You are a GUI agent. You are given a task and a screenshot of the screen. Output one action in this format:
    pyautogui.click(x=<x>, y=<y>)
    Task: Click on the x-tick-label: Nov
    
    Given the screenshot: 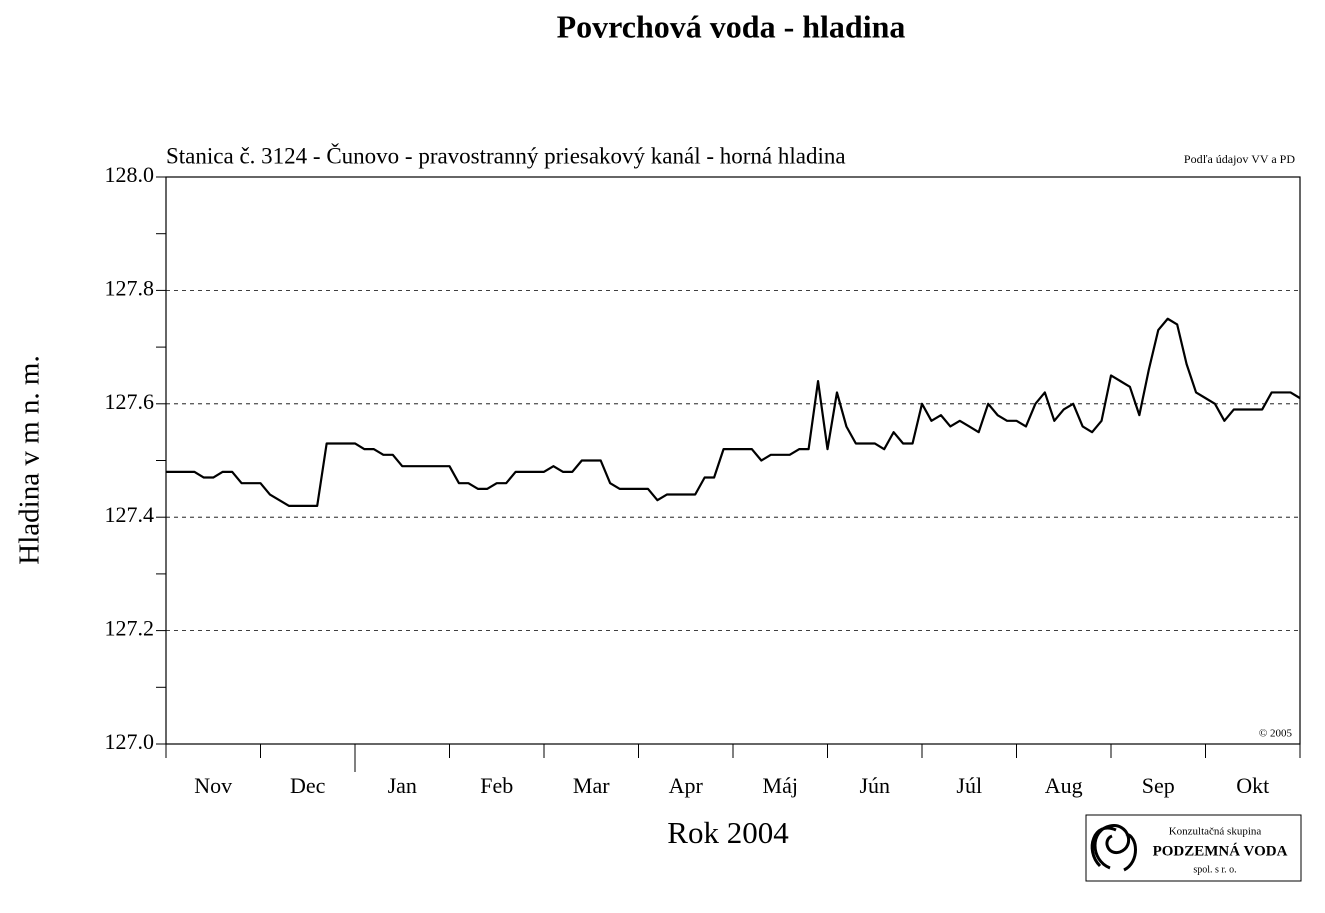 What is the action you would take?
    pyautogui.click(x=213, y=785)
    